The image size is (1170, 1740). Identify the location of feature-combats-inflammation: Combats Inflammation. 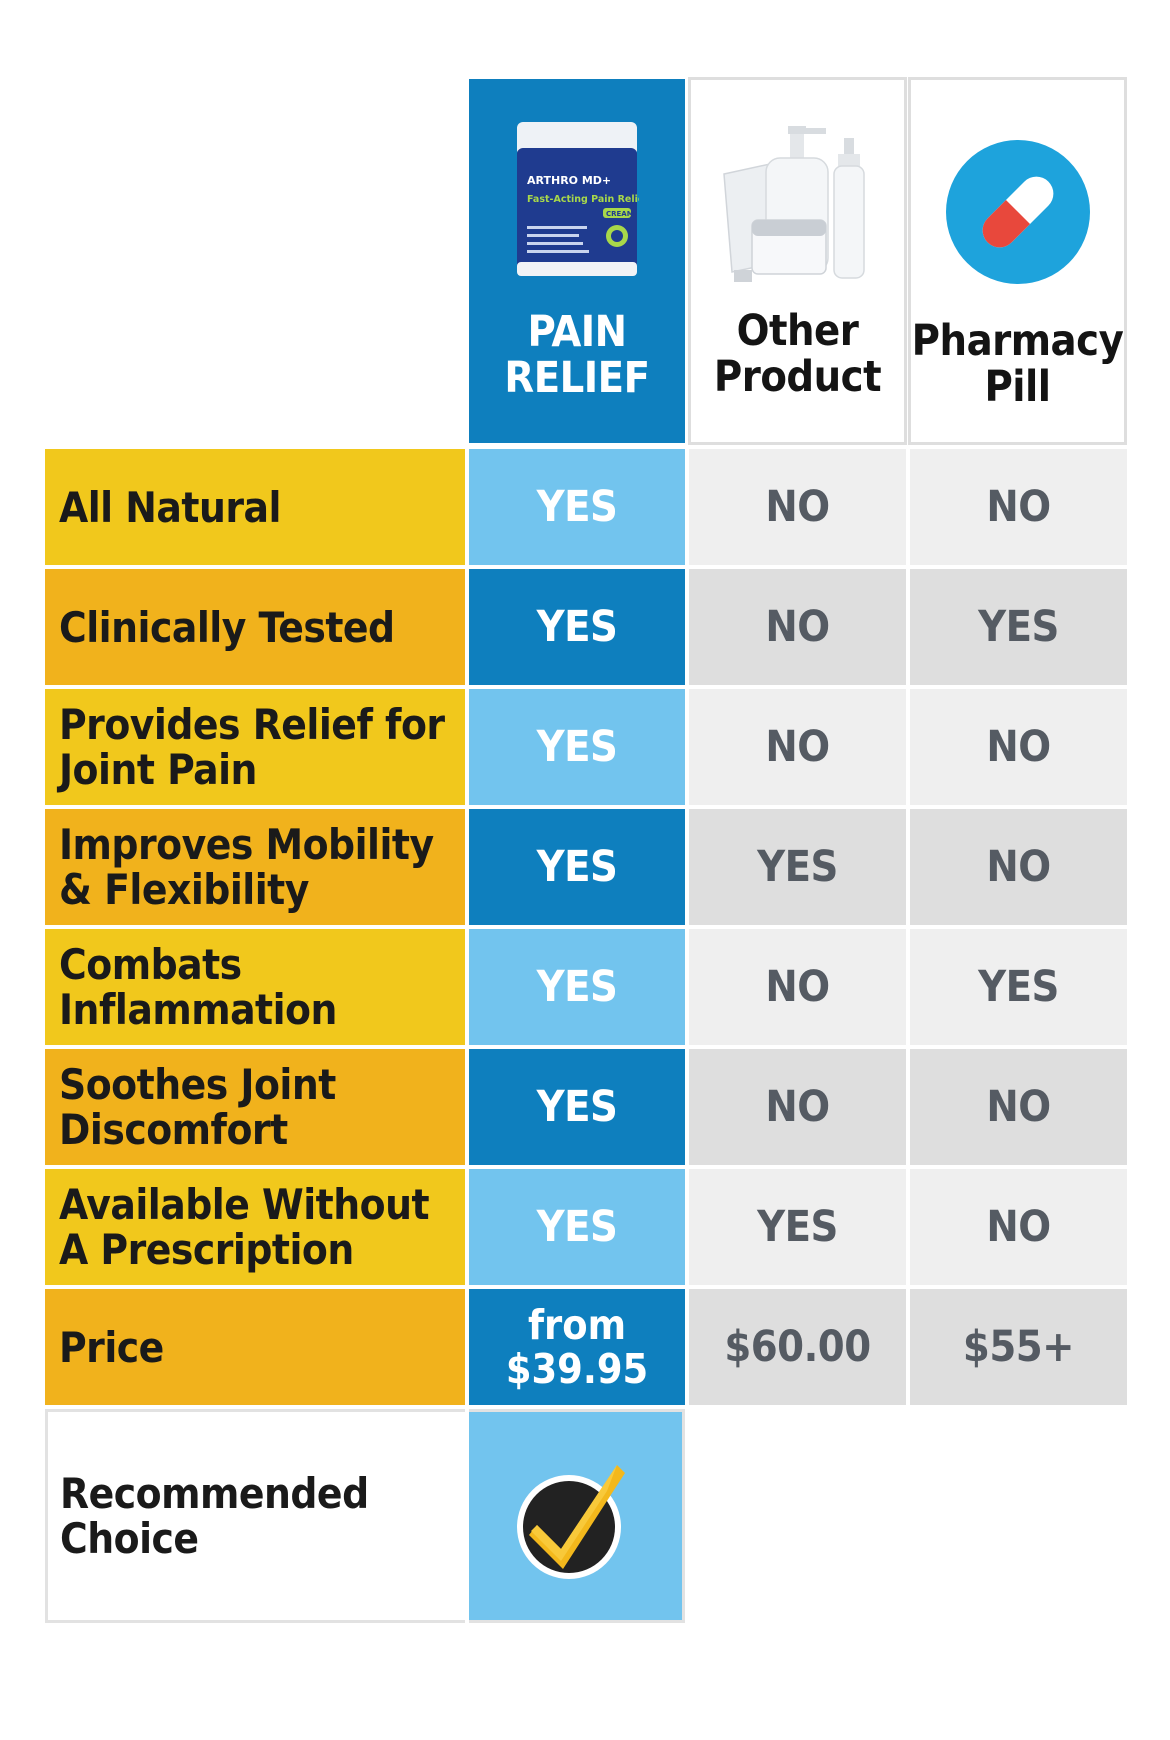
(255, 987).